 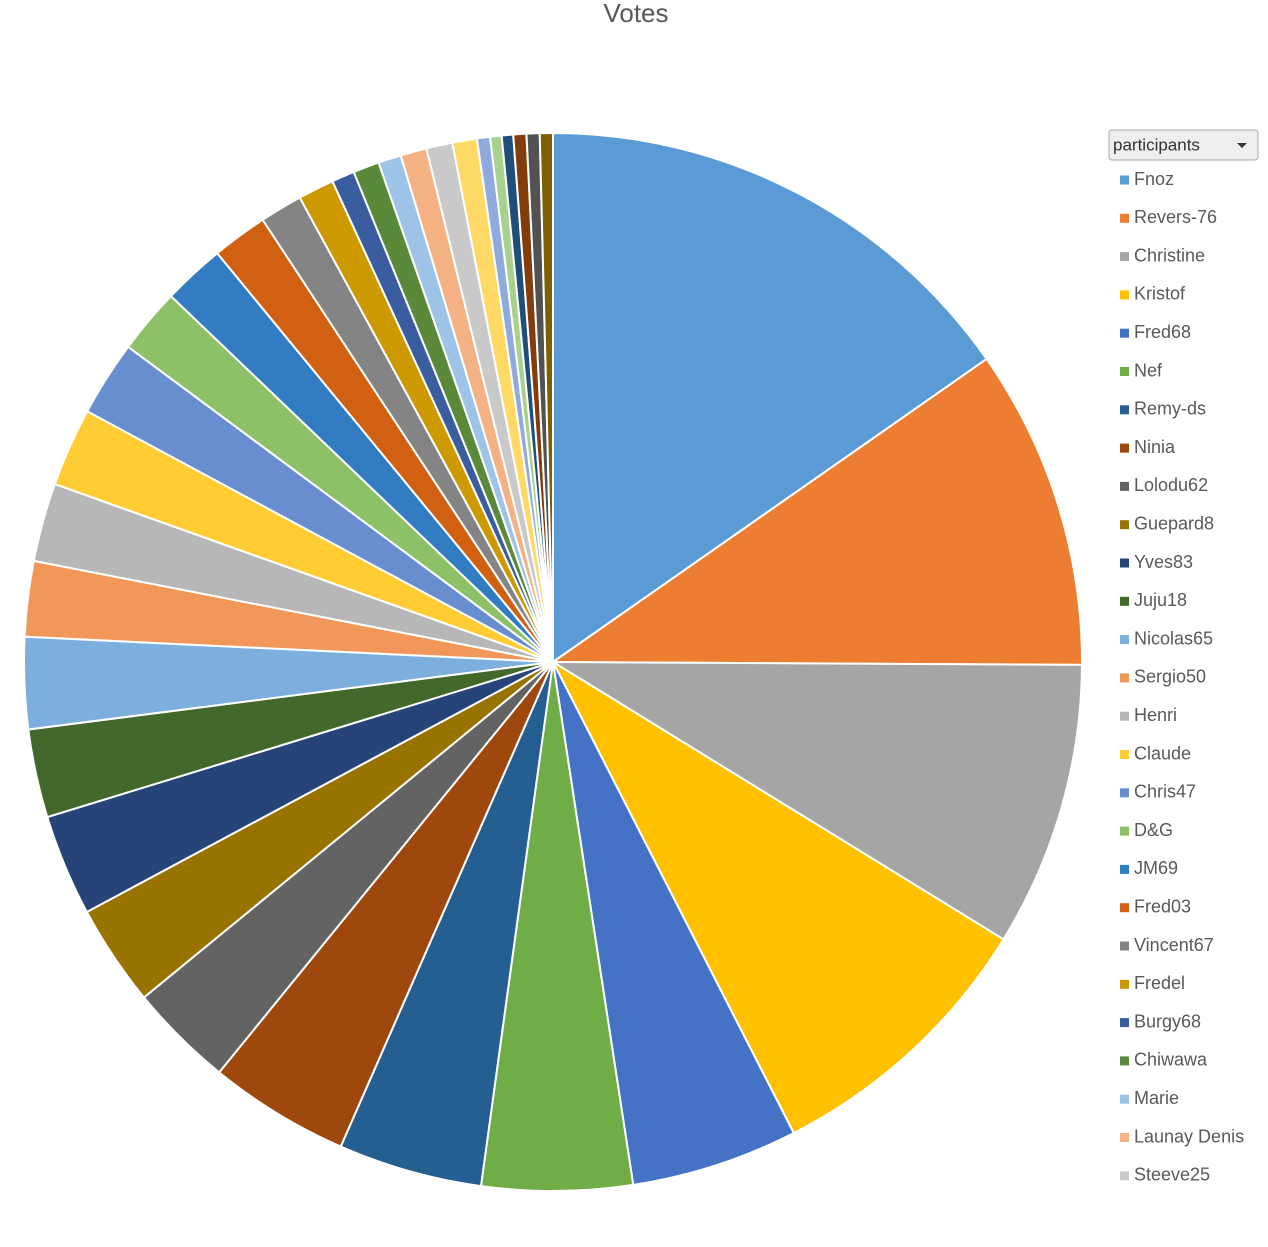 What do you see at coordinates (1174, 945) in the screenshot?
I see `legend-label: Vincent67` at bounding box center [1174, 945].